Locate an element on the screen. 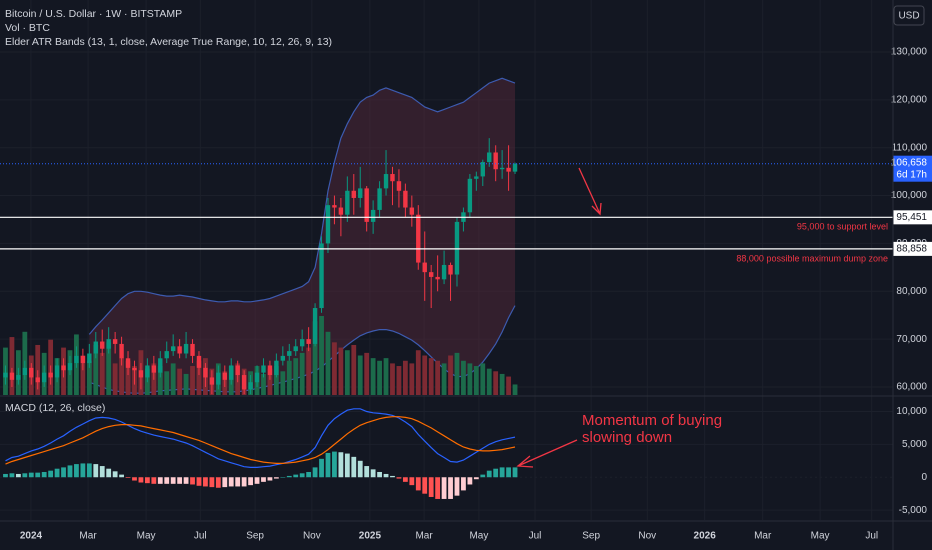 Image resolution: width=932 pixels, height=550 pixels. x-tick-label: Sep is located at coordinates (255, 536).